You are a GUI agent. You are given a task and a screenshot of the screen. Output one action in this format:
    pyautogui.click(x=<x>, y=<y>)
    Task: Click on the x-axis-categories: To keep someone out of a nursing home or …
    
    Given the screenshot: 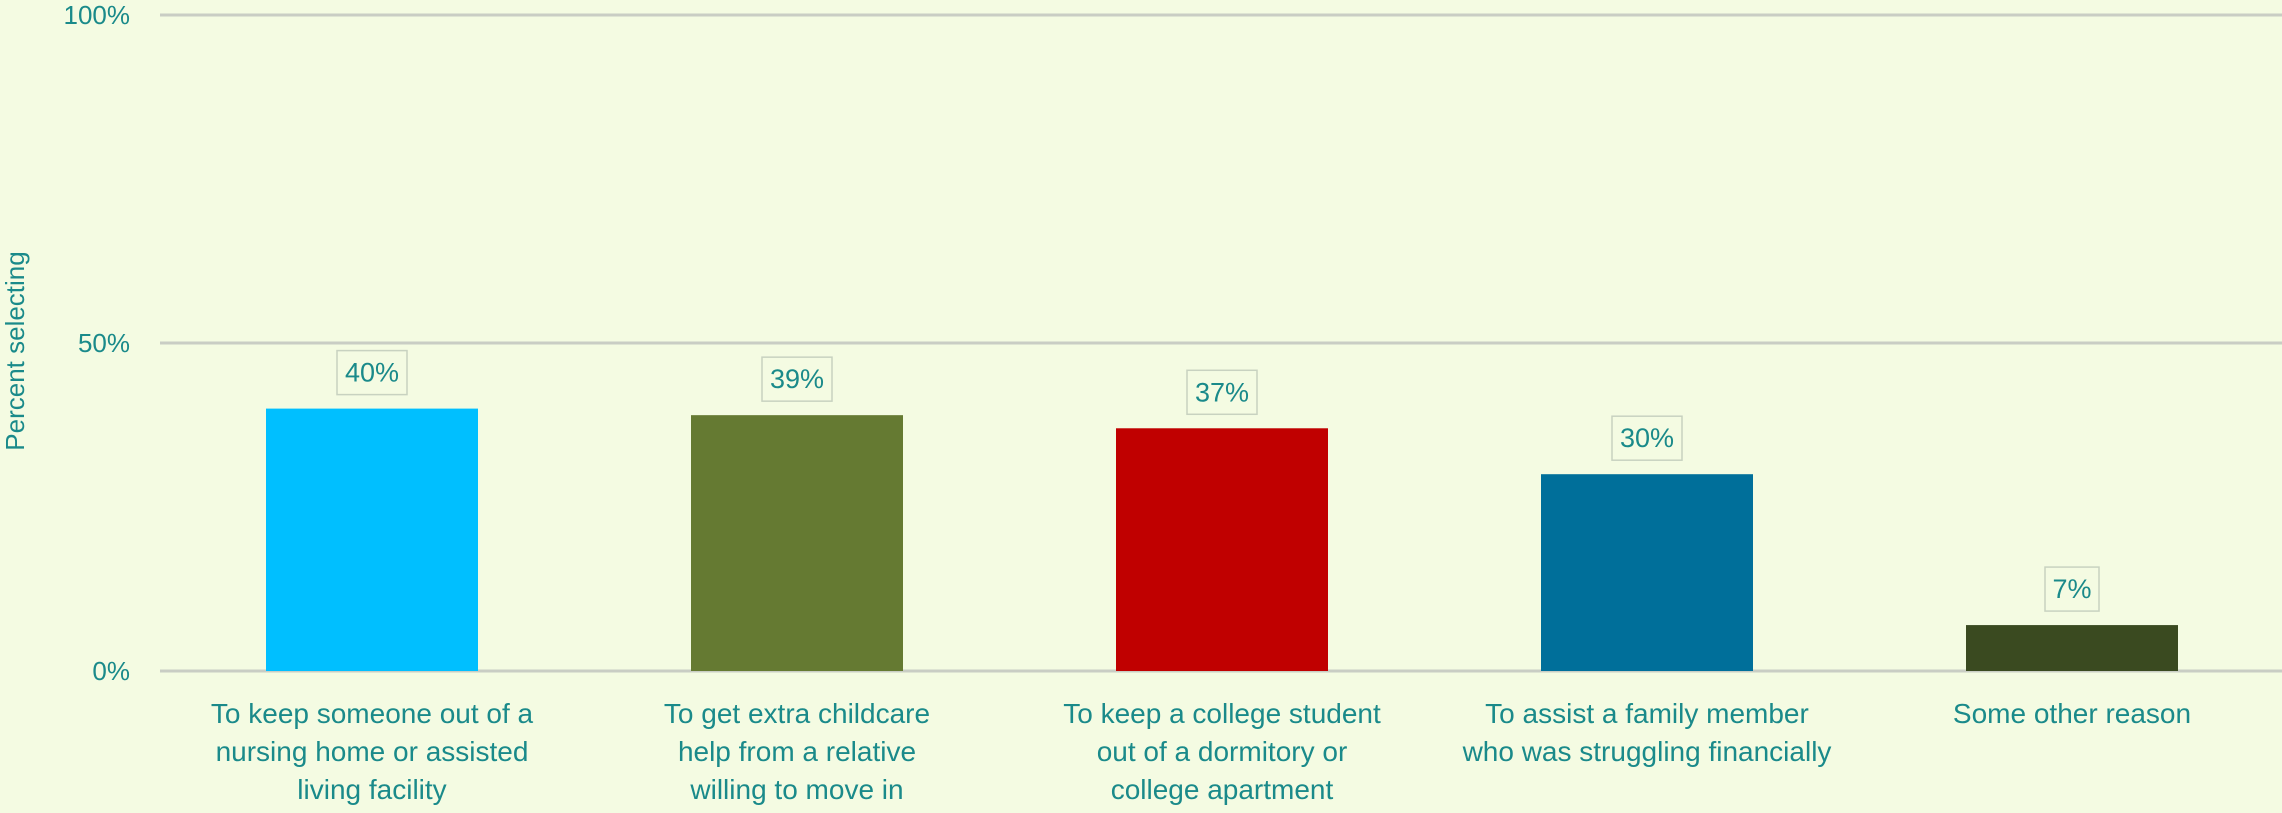 What is the action you would take?
    pyautogui.click(x=1201, y=751)
    